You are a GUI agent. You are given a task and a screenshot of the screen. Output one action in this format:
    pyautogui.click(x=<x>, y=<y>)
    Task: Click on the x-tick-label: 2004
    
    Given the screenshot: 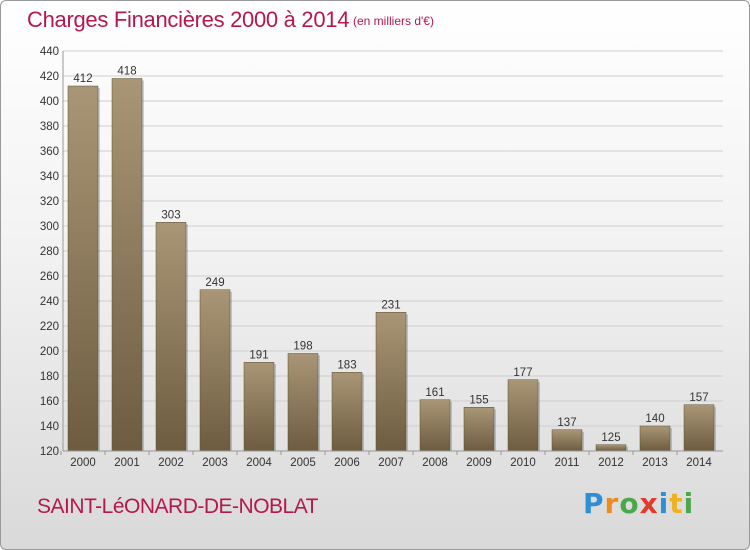 What is the action you would take?
    pyautogui.click(x=259, y=463)
    